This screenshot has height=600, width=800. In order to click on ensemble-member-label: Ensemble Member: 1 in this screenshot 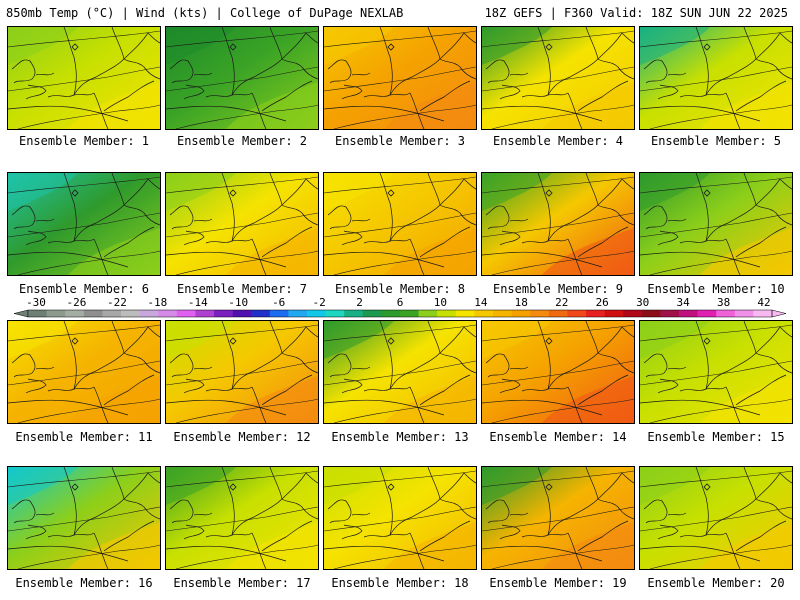, I will do `click(84, 141)`.